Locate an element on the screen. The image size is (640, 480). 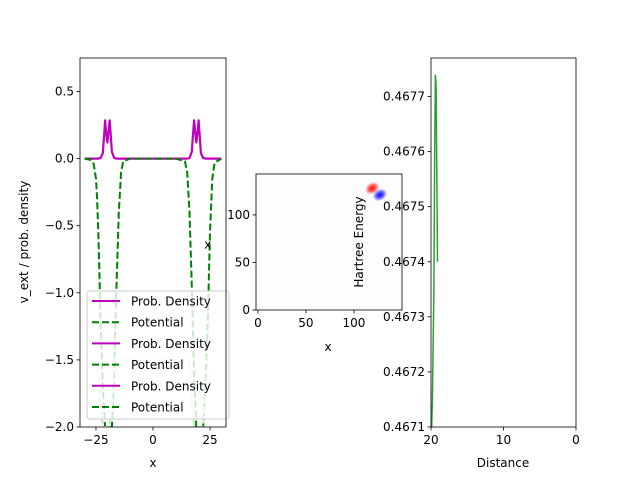
panel-potential-x-ticks: −25 0 25 is located at coordinates (150, 437).